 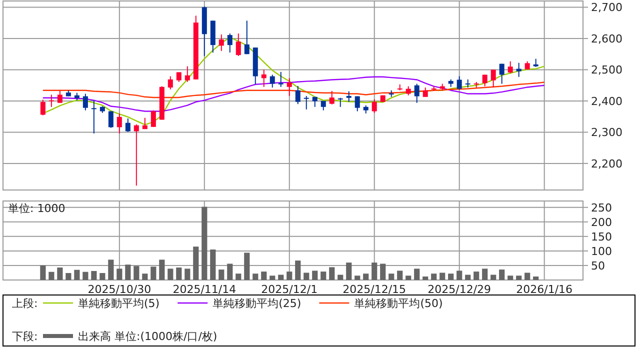 What do you see at coordinates (374, 289) in the screenshot?
I see `xtick-label: 2025/12/15` at bounding box center [374, 289].